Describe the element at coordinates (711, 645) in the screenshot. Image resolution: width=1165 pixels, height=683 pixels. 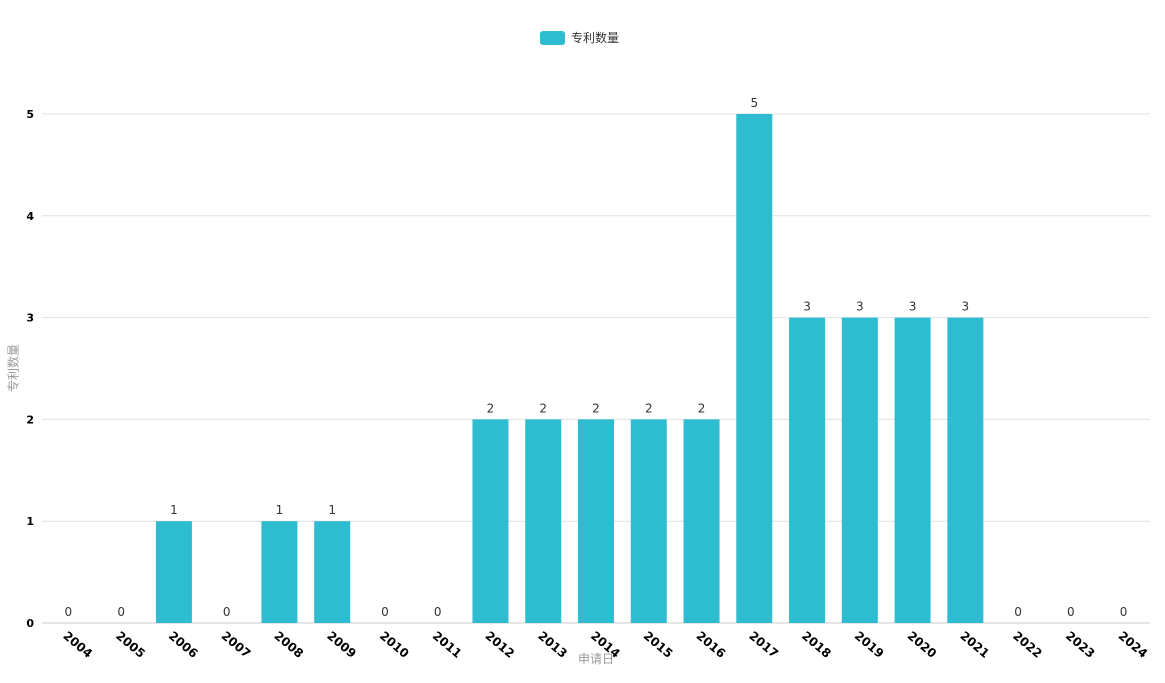
I see `x-tick-label: 2016` at that location.